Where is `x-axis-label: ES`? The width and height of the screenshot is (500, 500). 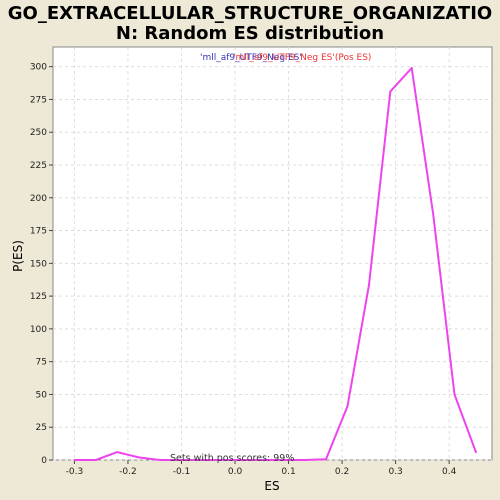 x-axis-label: ES is located at coordinates (271, 486).